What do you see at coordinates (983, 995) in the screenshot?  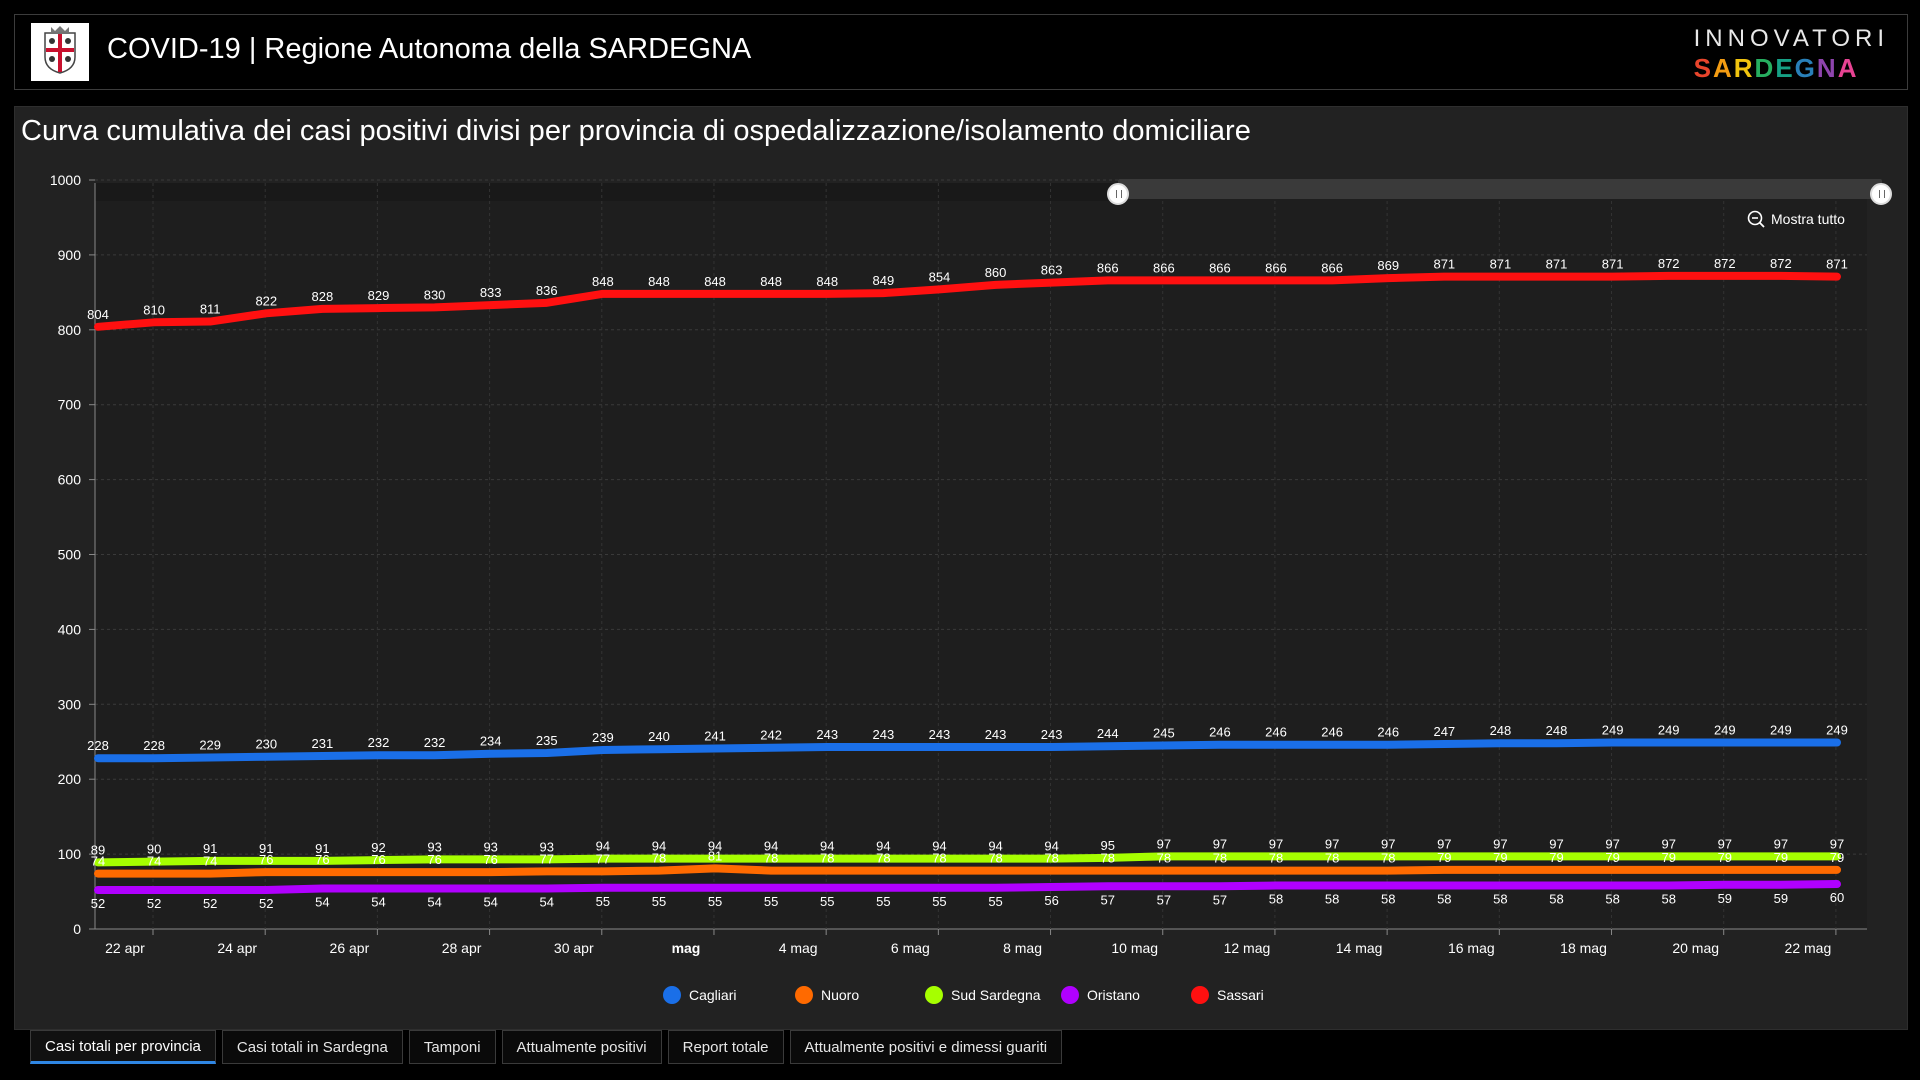 I see `legend-item-sud-sardegna: Sud Sardegna` at bounding box center [983, 995].